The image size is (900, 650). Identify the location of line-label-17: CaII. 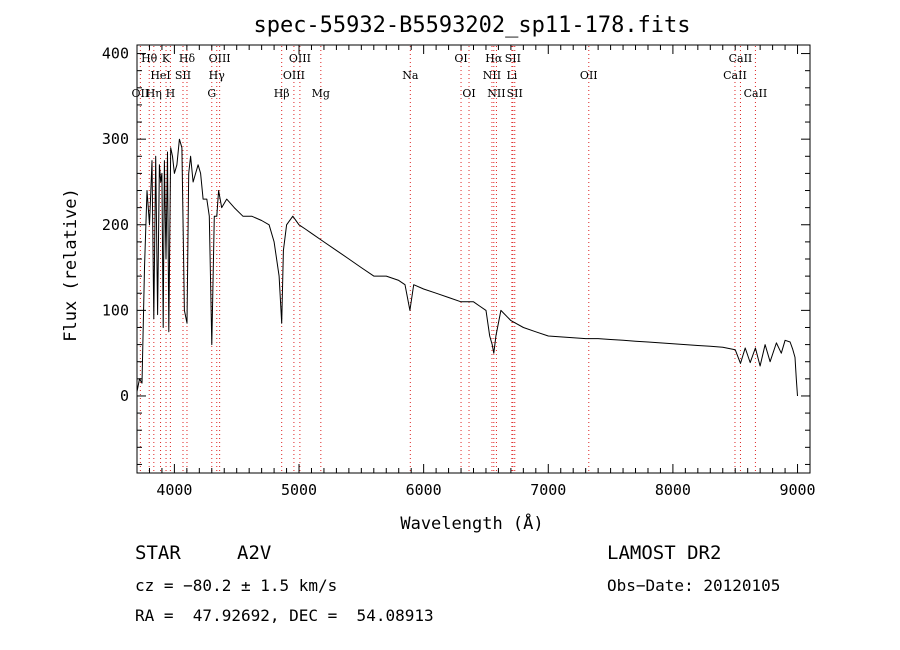
(735, 75).